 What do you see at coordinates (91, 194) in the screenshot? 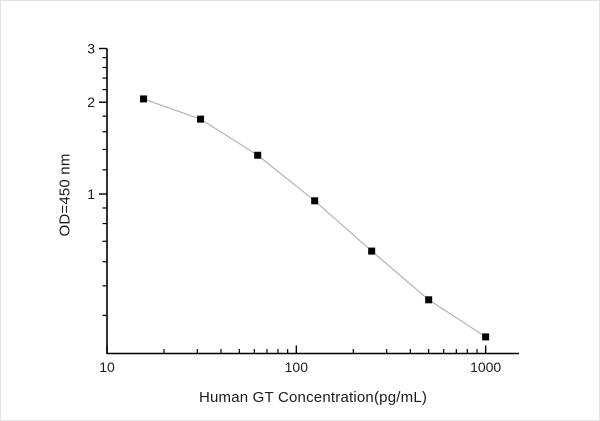
I see `y-tick-label: 1` at bounding box center [91, 194].